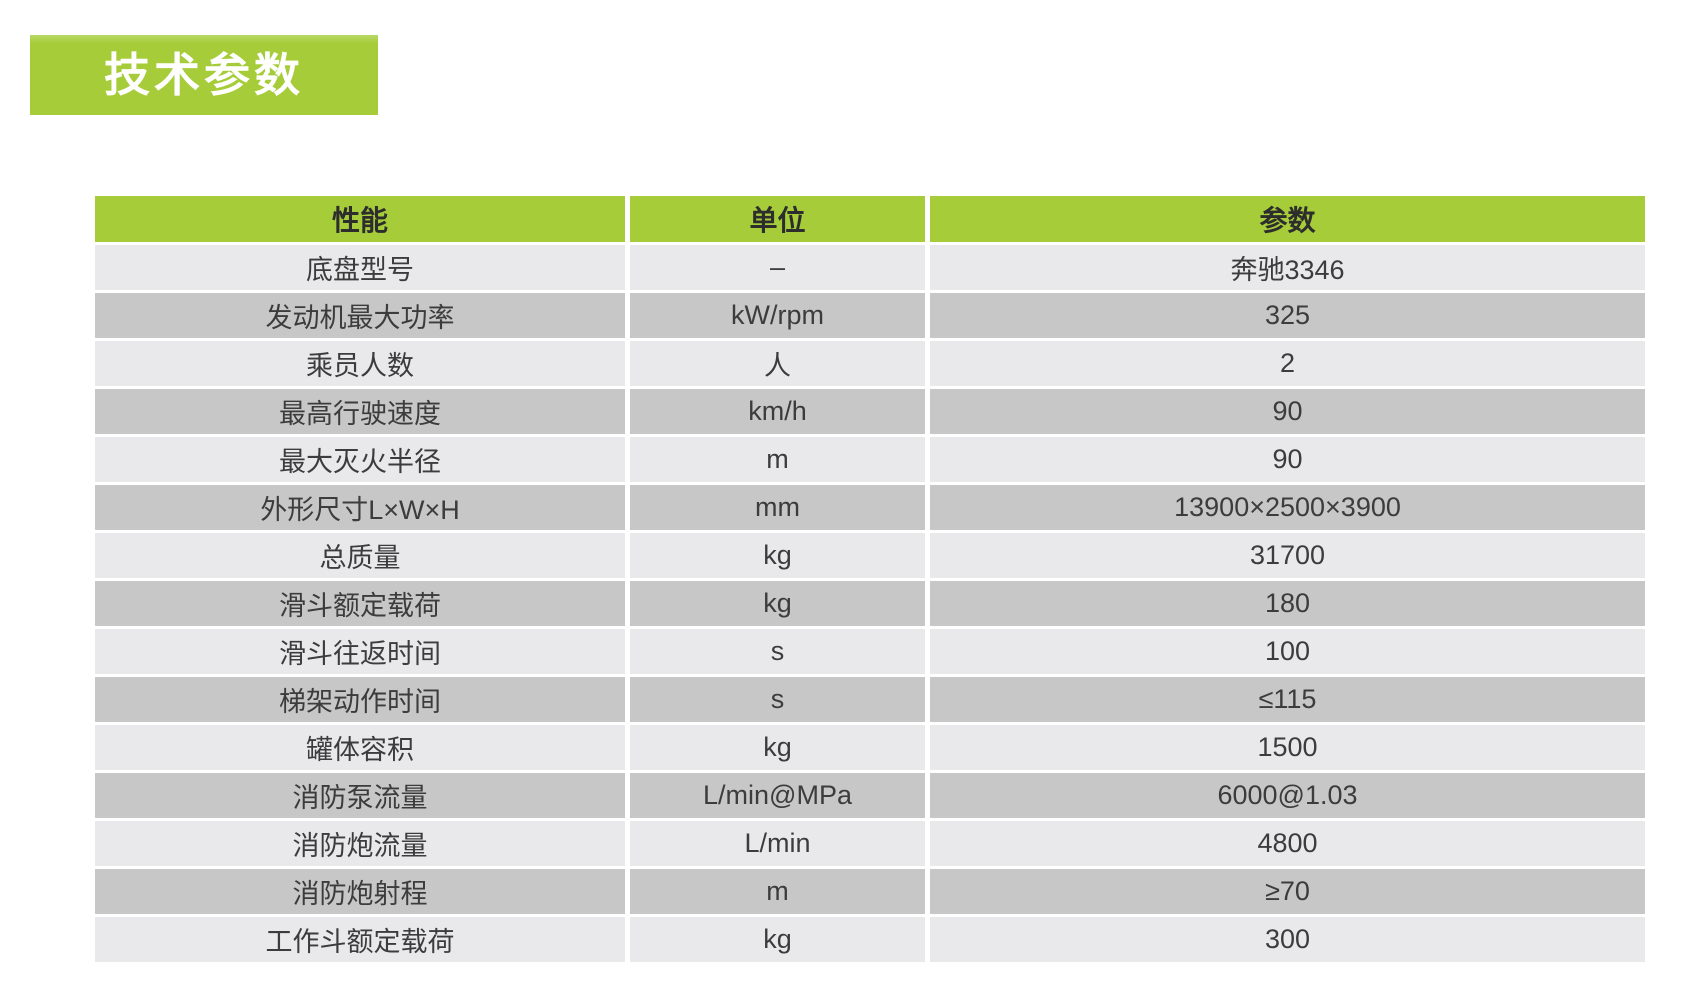 This screenshot has width=1684, height=1000. Describe the element at coordinates (777, 411) in the screenshot. I see `unit-cell: km/h` at that location.